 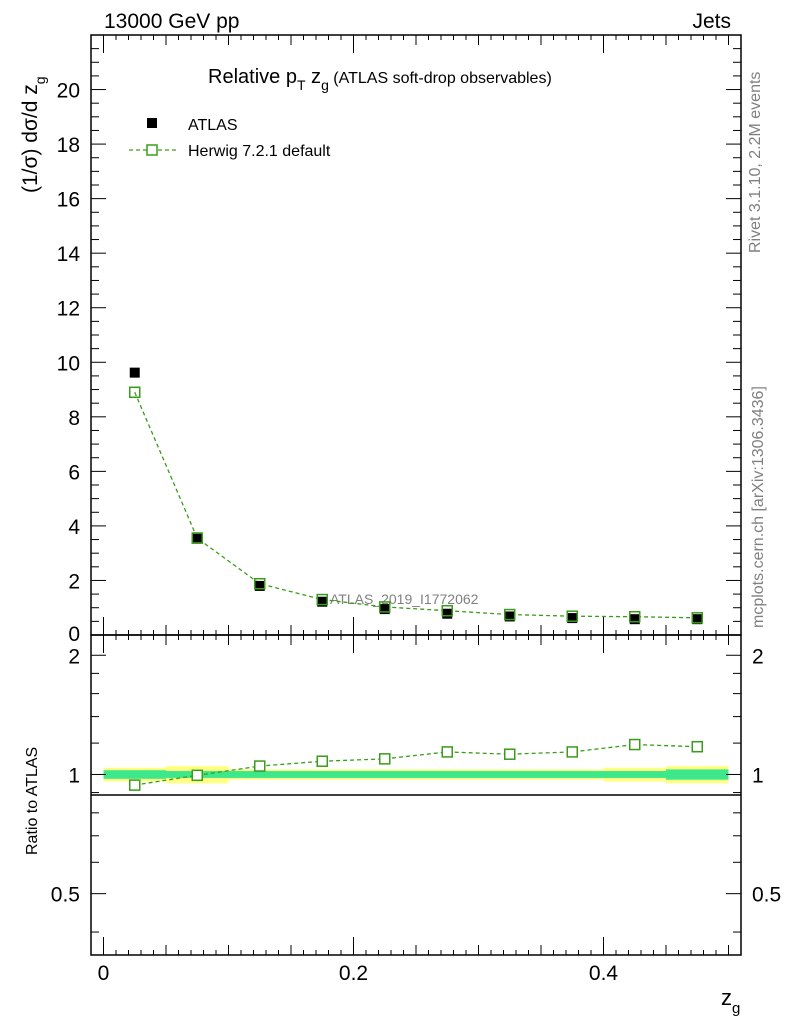 I want to click on legend-atlas-marker, so click(x=152, y=123).